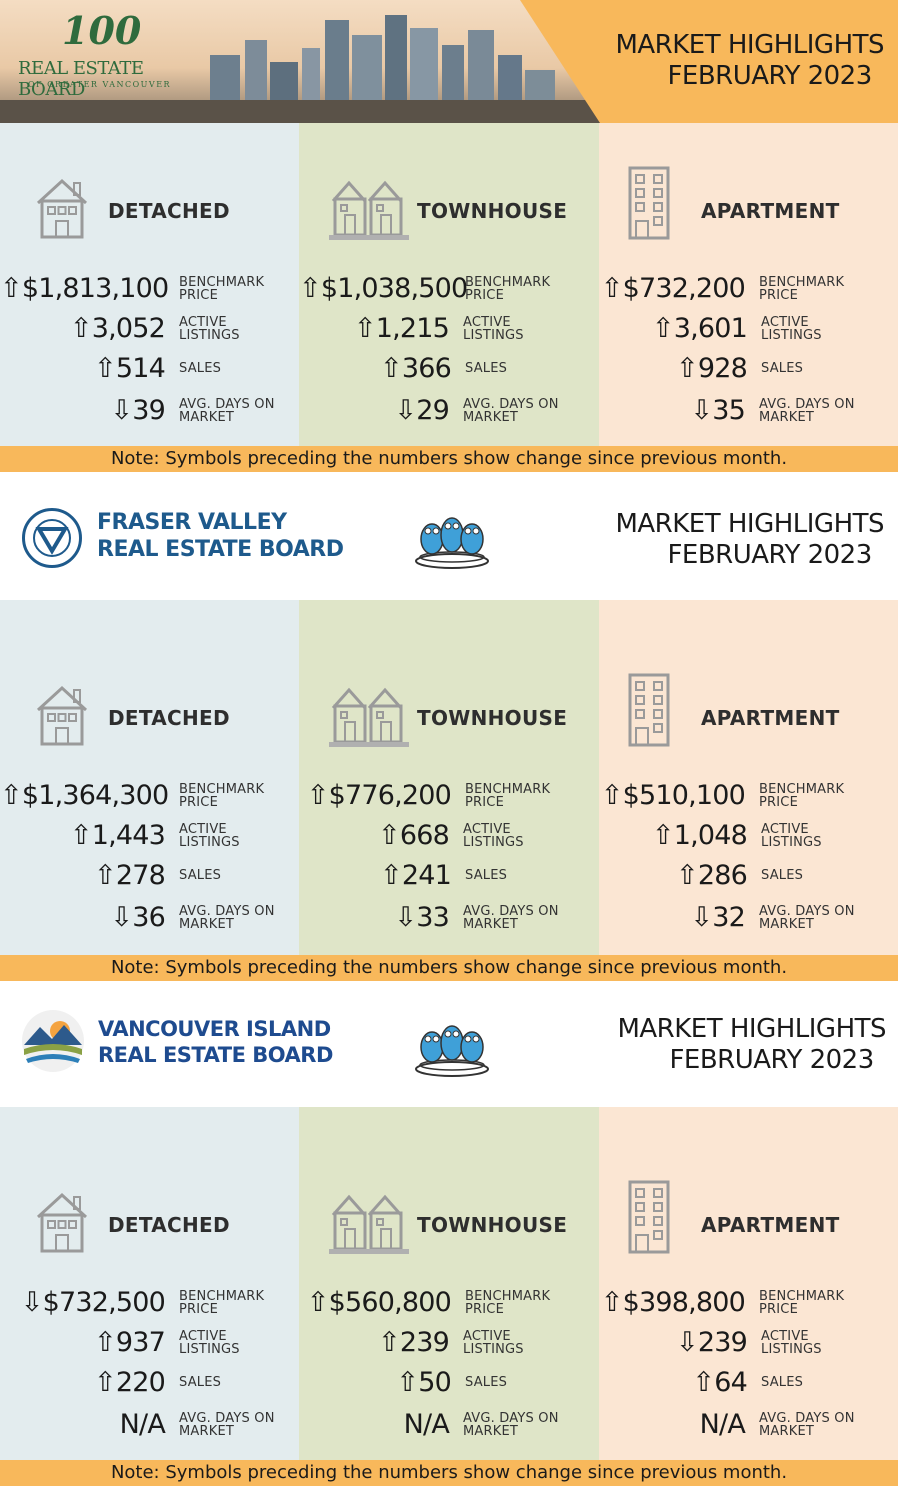 The height and width of the screenshot is (1486, 898). What do you see at coordinates (390, 1302) in the screenshot?
I see `stat-number: $560,800` at bounding box center [390, 1302].